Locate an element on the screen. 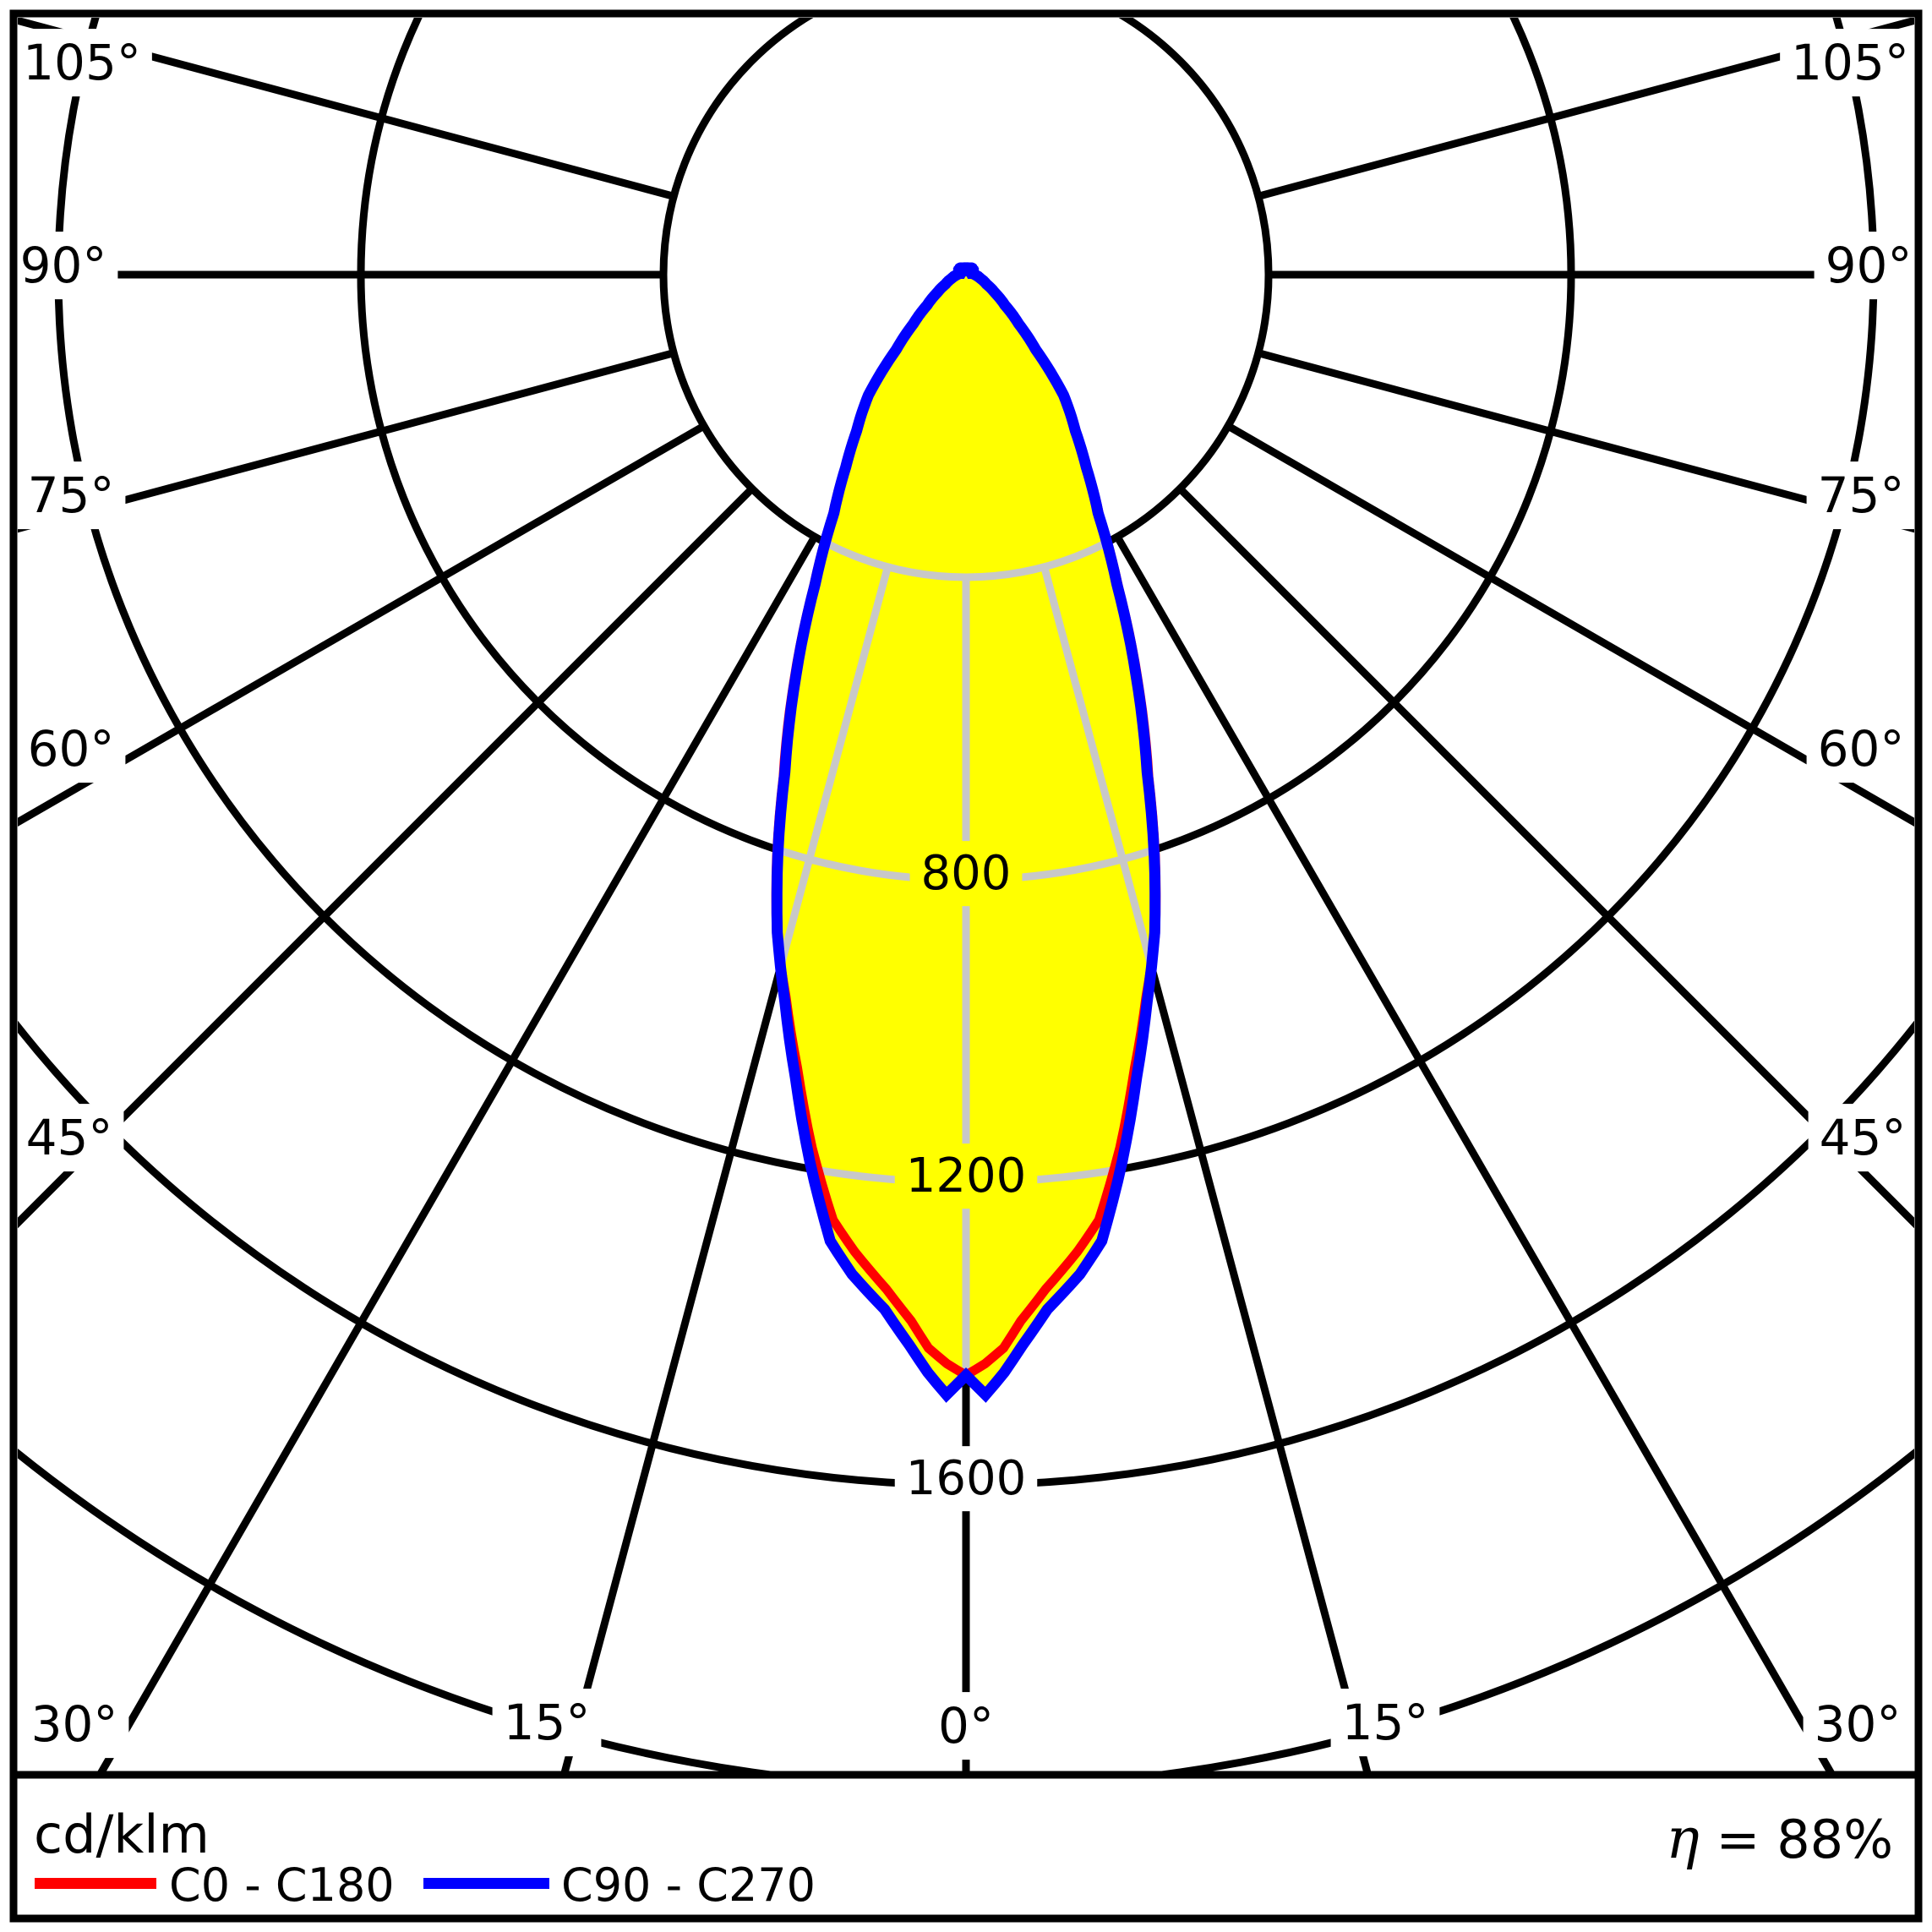 This screenshot has height=1932, width=1932. angle-label-45-right-gap is located at coordinates (1863, 1138).